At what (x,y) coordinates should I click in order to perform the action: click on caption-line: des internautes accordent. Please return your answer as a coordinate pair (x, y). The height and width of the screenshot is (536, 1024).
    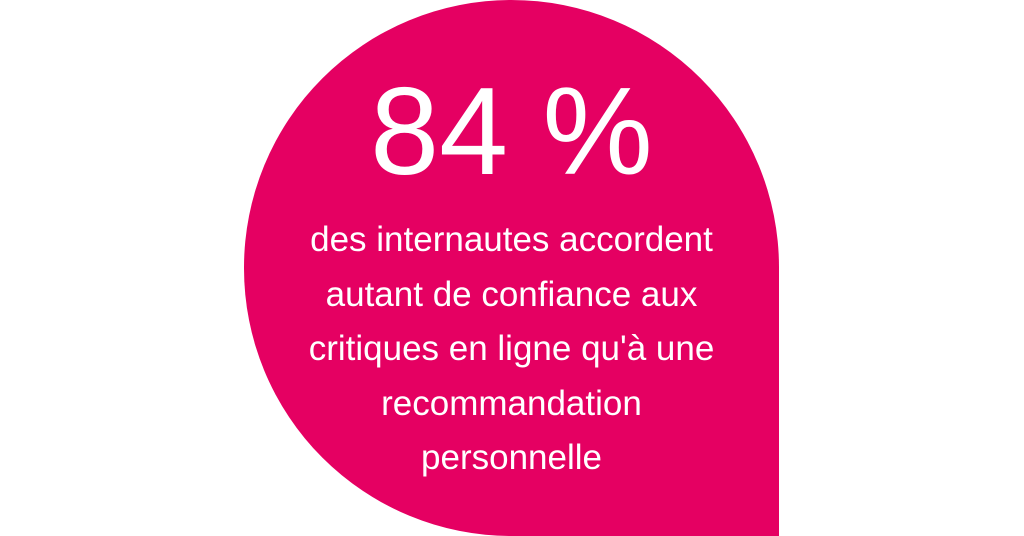
    Looking at the image, I should click on (511, 239).